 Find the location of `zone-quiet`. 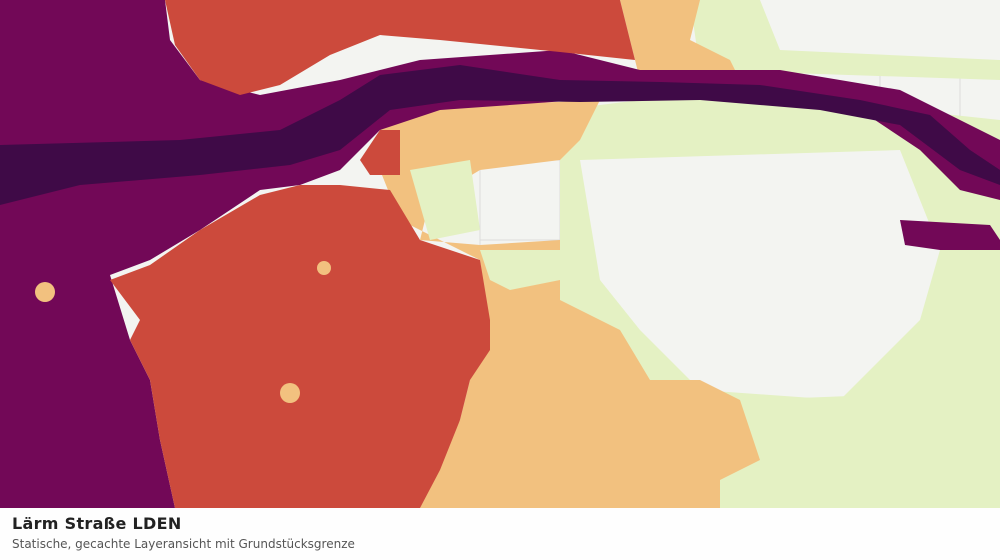

zone-quiet is located at coordinates (880, 30).